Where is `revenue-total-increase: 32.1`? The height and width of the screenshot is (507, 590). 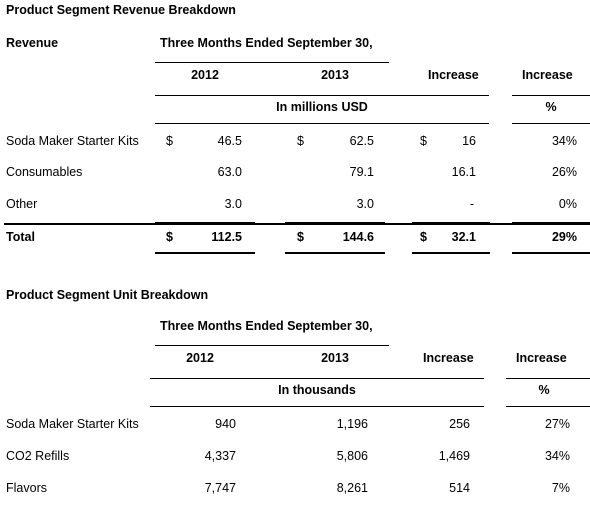
revenue-total-increase: 32.1 is located at coordinates (463, 237).